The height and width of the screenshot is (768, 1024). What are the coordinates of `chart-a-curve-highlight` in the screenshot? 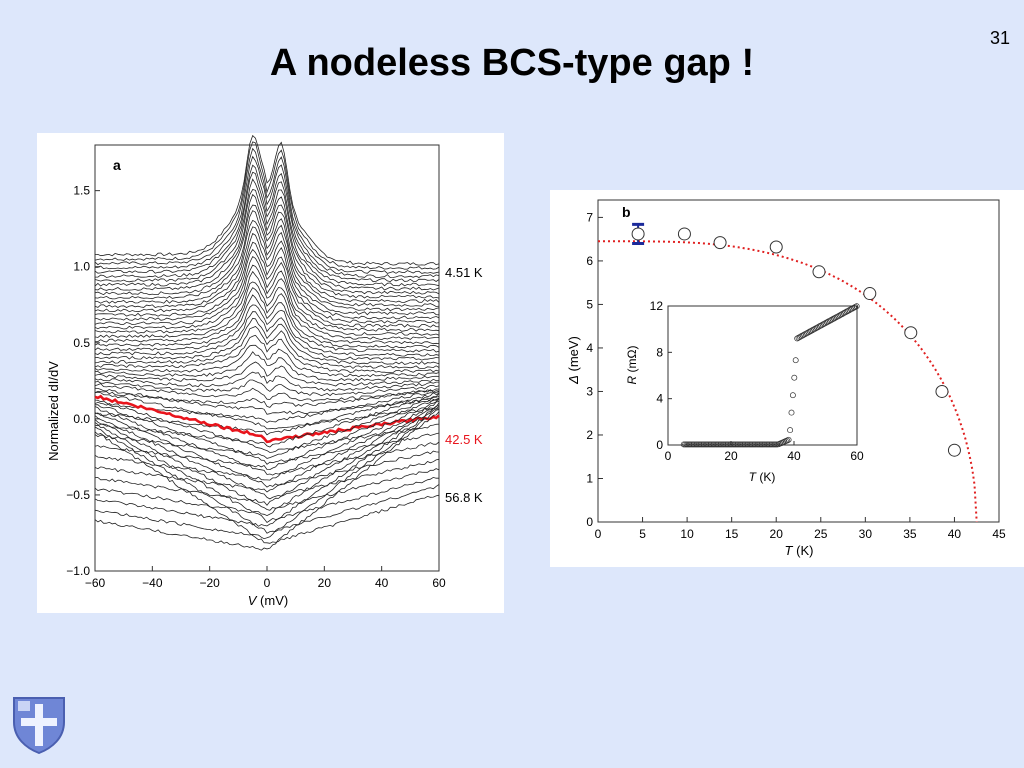 It's located at (267, 419).